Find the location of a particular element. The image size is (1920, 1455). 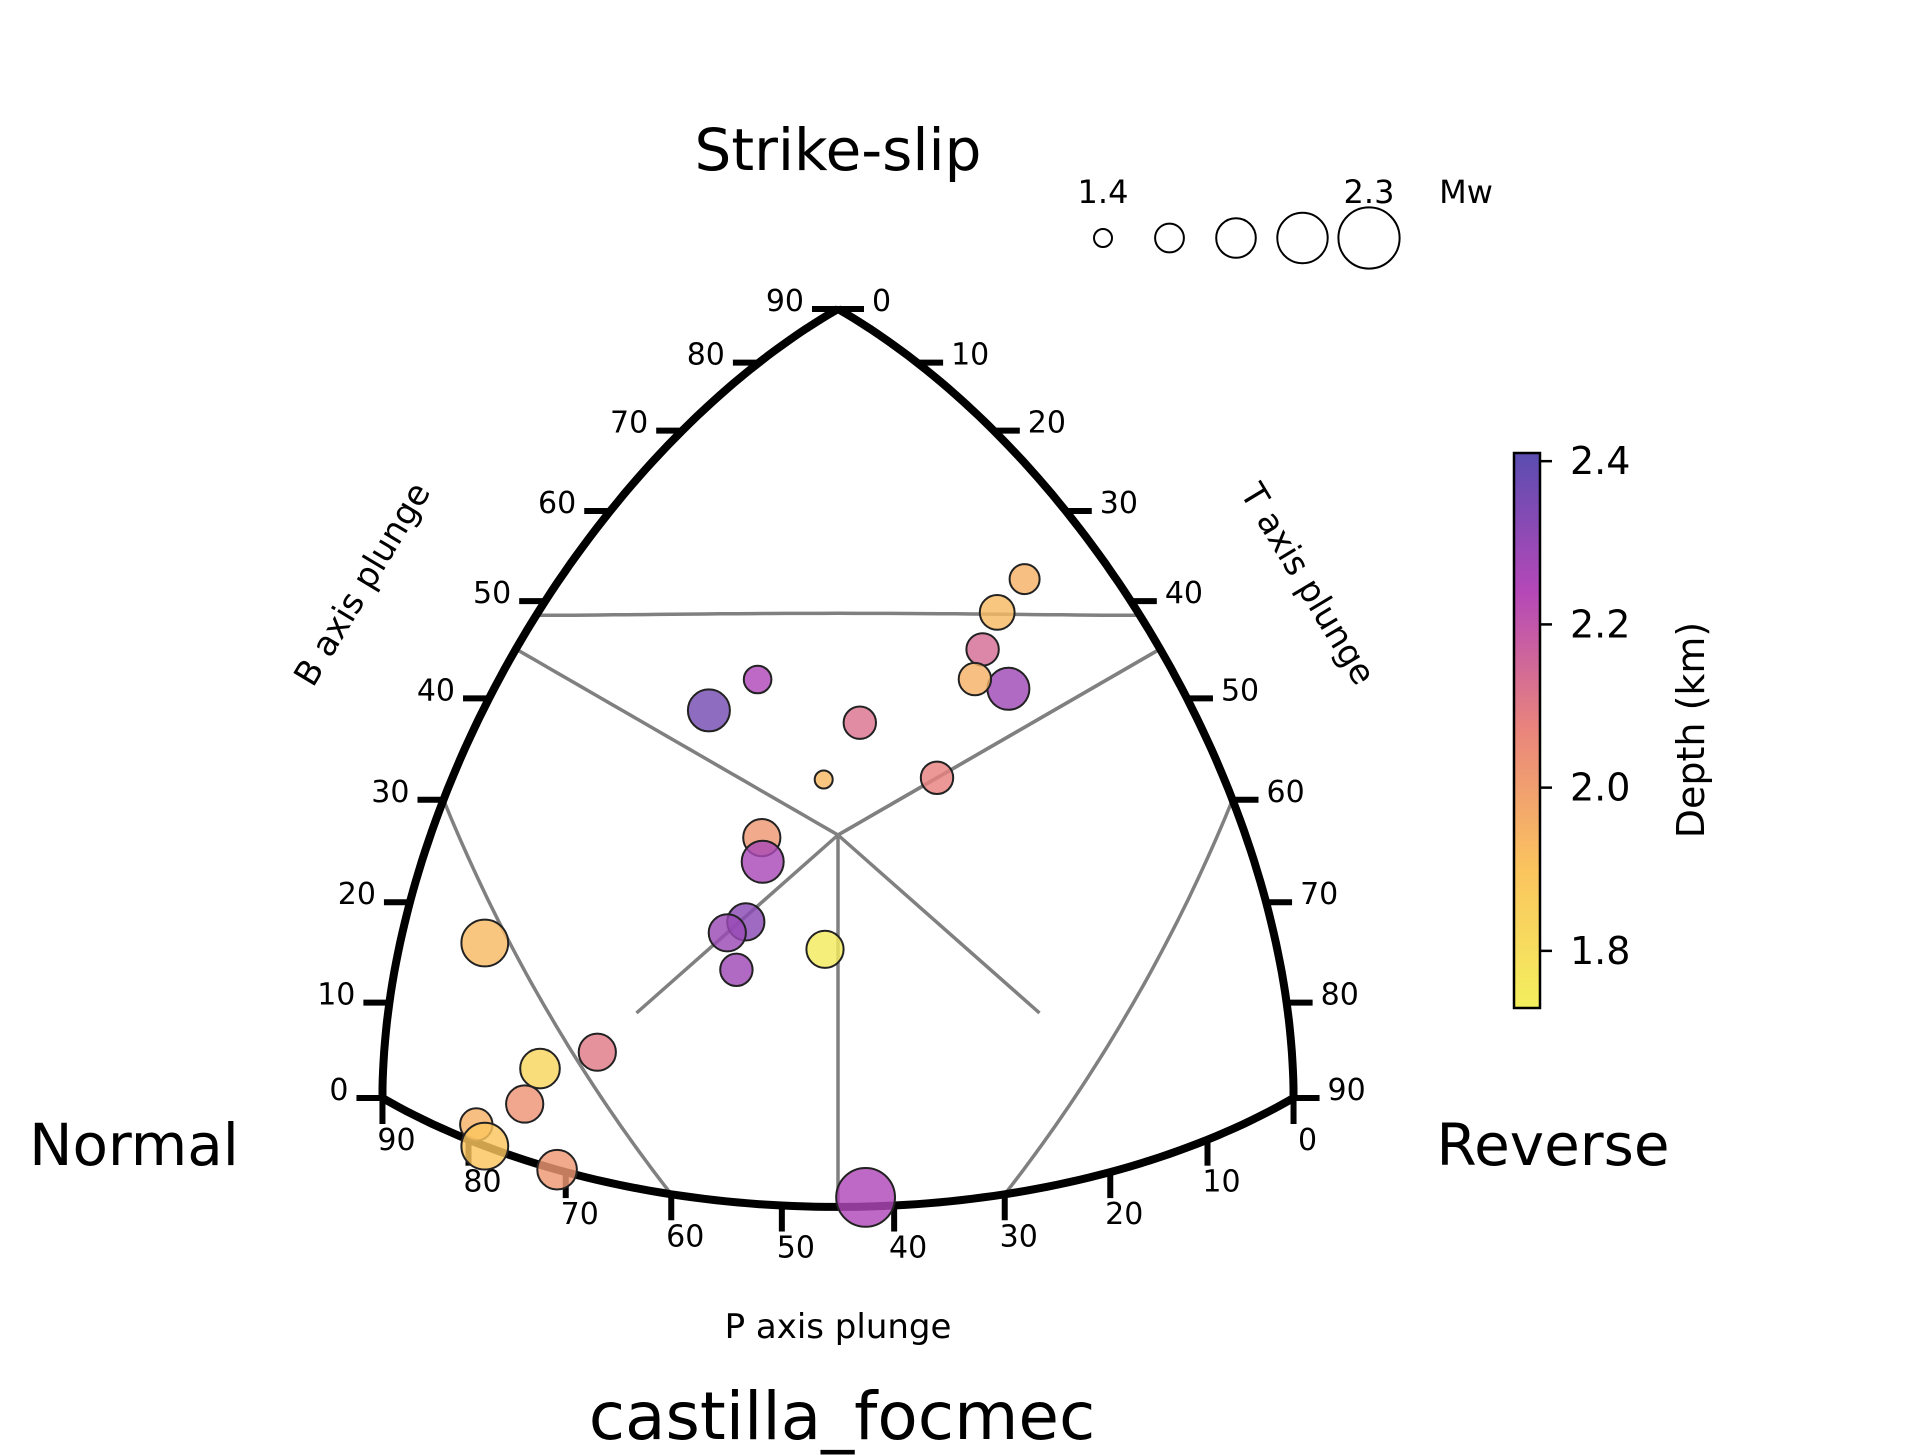

colorbar: 1.8 2.0 2.2 2.4 Depth (km) is located at coordinates (1612, 724).